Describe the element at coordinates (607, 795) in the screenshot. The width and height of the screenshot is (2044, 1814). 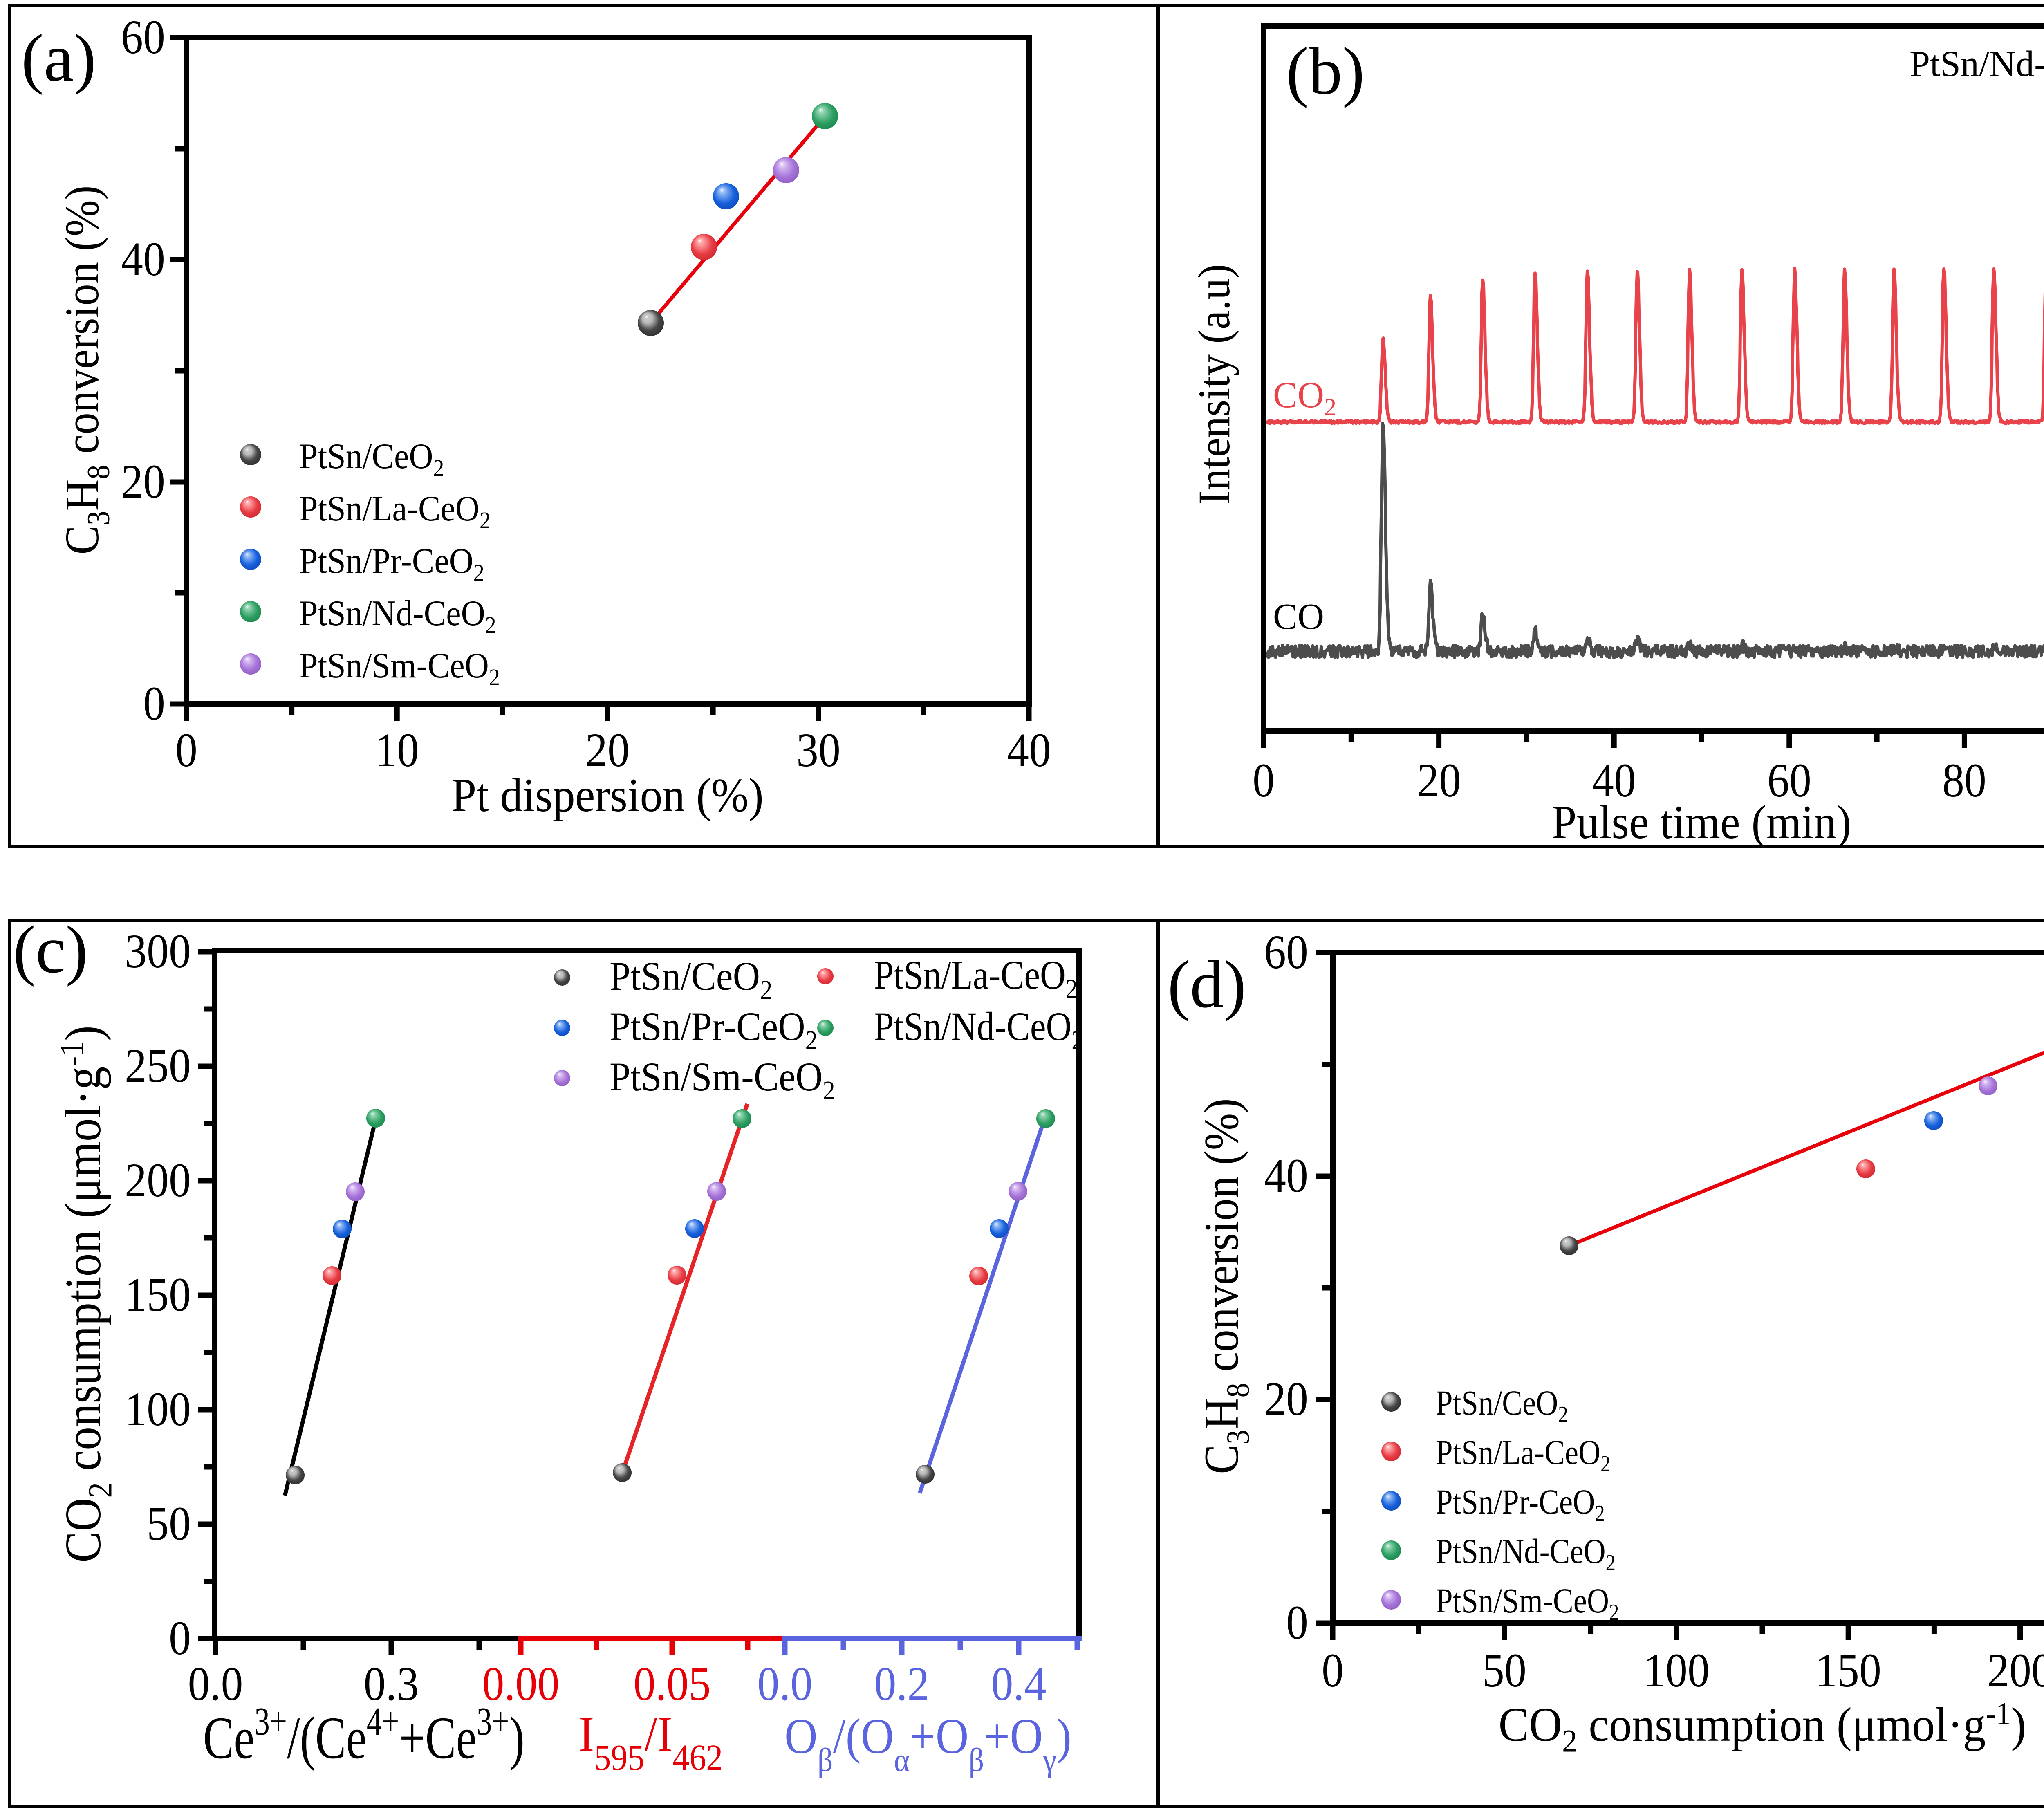
I see `svg-text: Pt dispersion (%)` at that location.